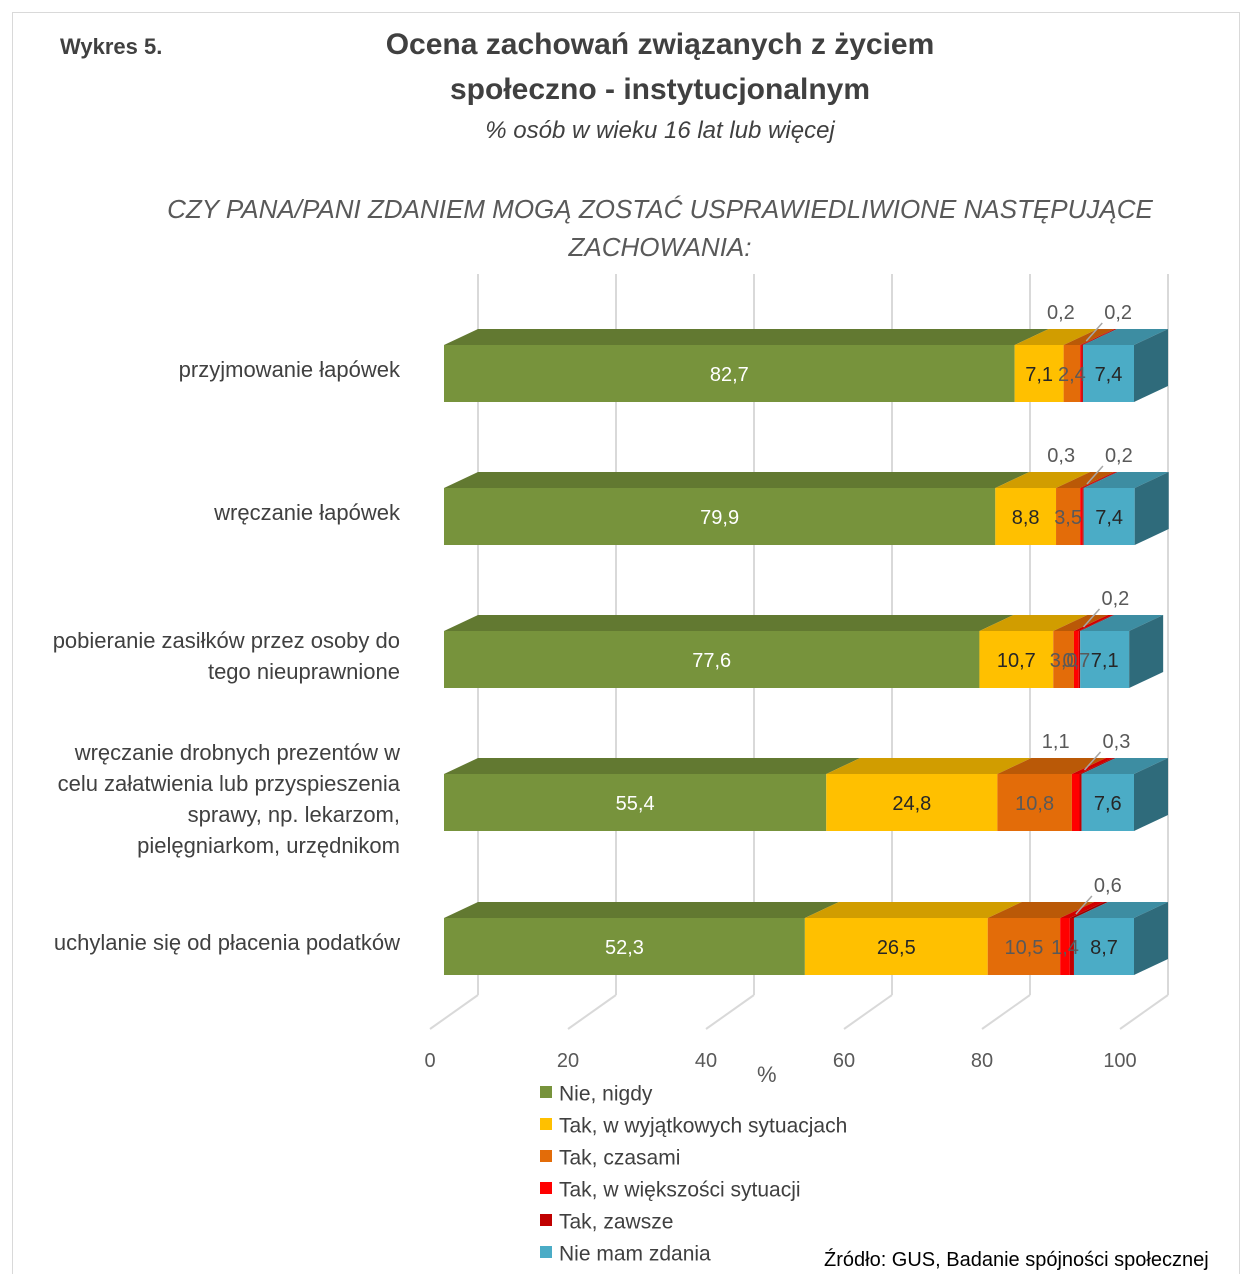 The width and height of the screenshot is (1252, 1274). I want to click on data-label-0-4: 0,2, so click(1118, 313).